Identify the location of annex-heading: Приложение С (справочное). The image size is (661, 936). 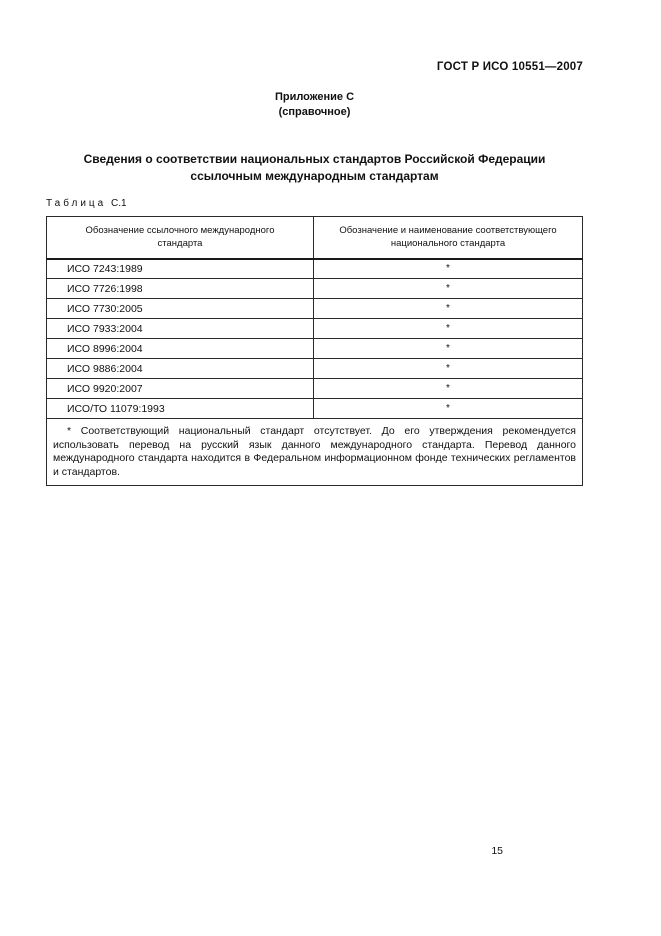
(314, 105).